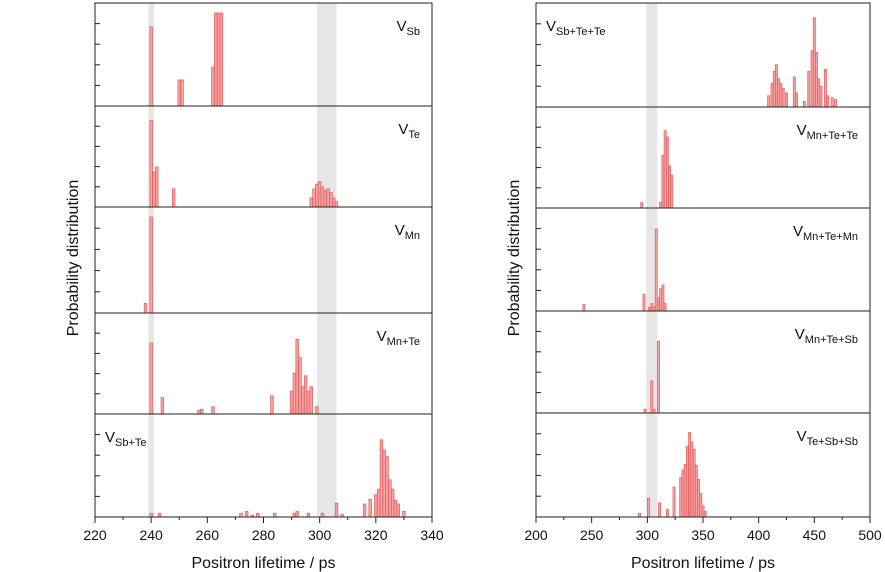 The width and height of the screenshot is (885, 572). I want to click on x-tick-label: 250, so click(592, 535).